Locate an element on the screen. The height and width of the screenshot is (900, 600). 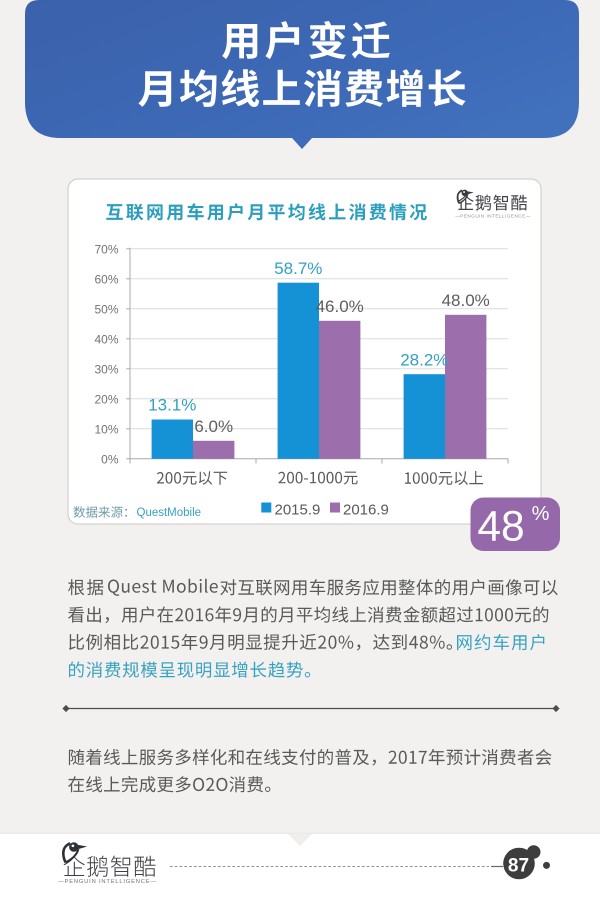
svg-text: 2015.9 is located at coordinates (298, 510).